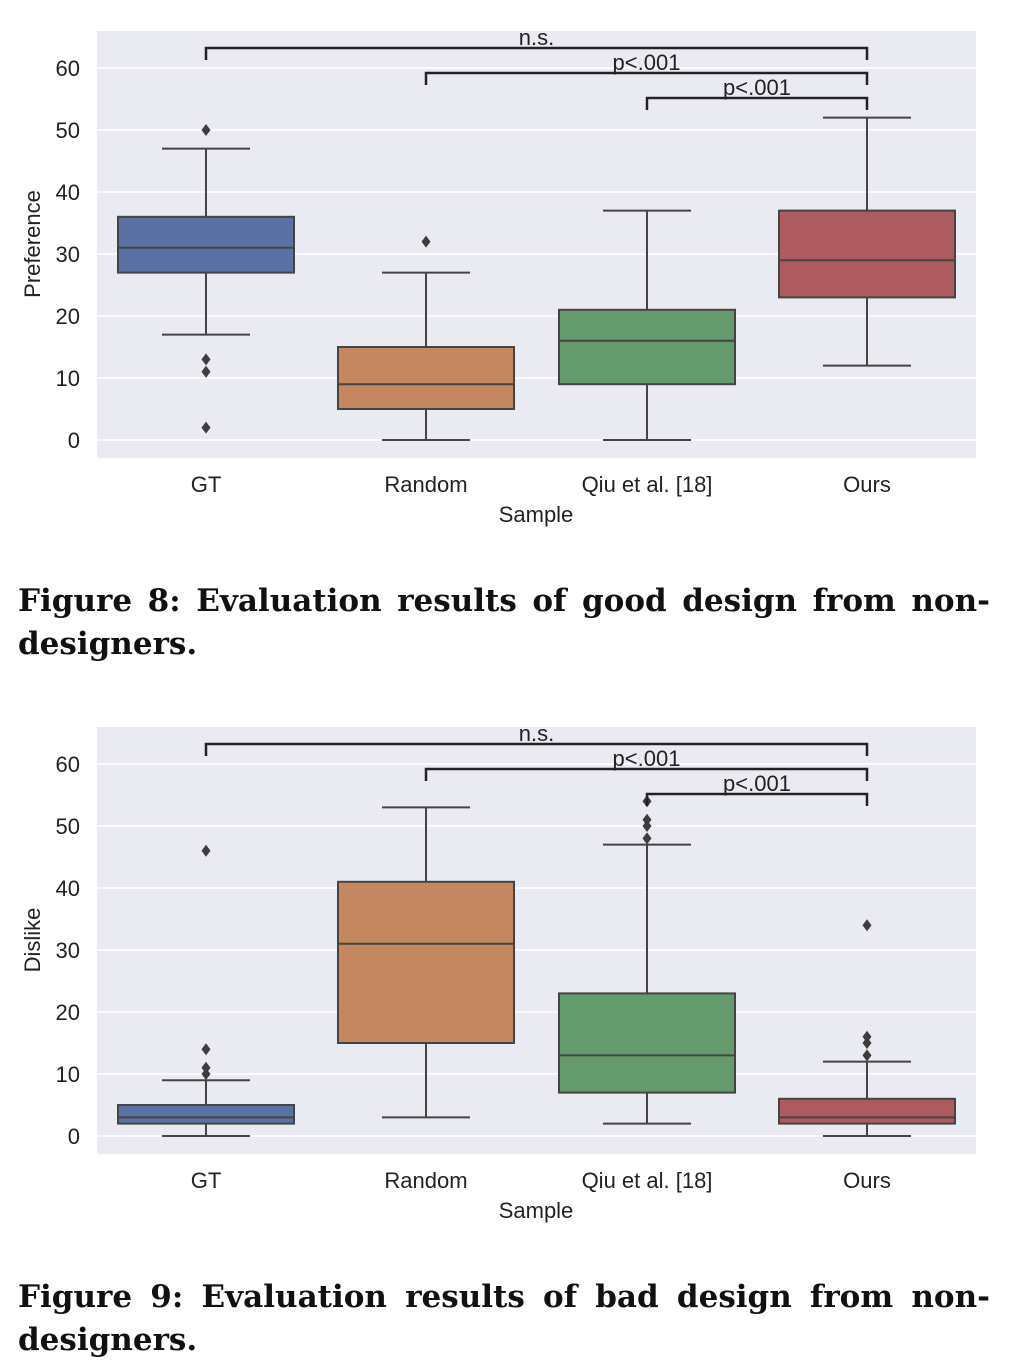 This screenshot has width=1024, height=1366. Describe the element at coordinates (32, 940) in the screenshot. I see `y-axis-label: Dislike` at that location.